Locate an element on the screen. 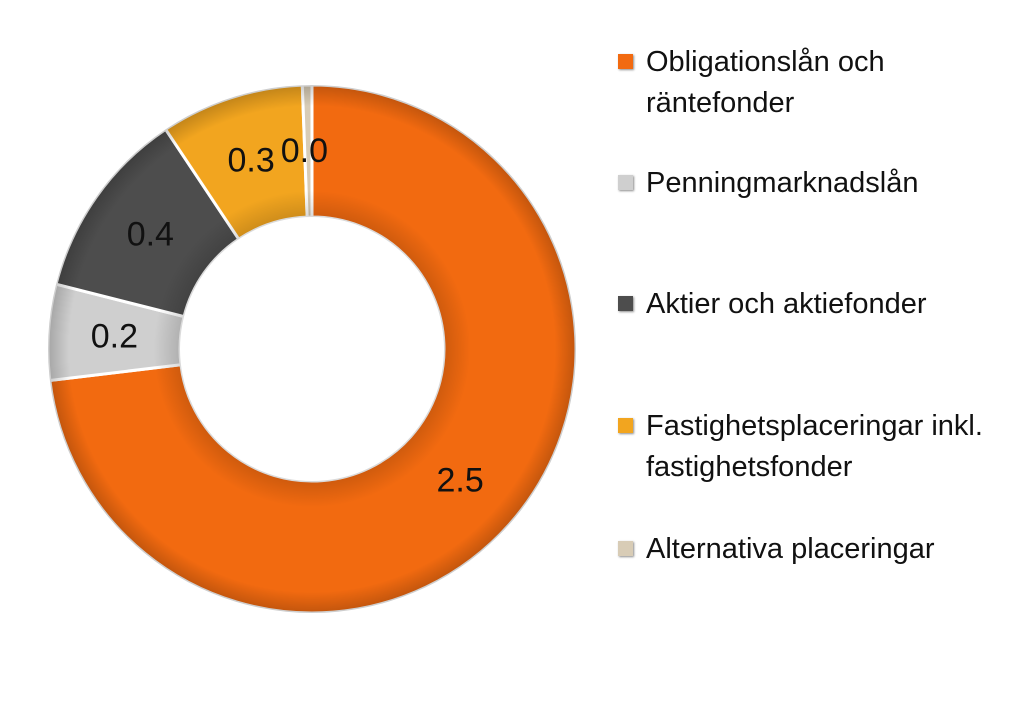 Image resolution: width=1014 pixels, height=712 pixels. legend-item-alternativa: Alternativa placeringar is located at coordinates (802, 549).